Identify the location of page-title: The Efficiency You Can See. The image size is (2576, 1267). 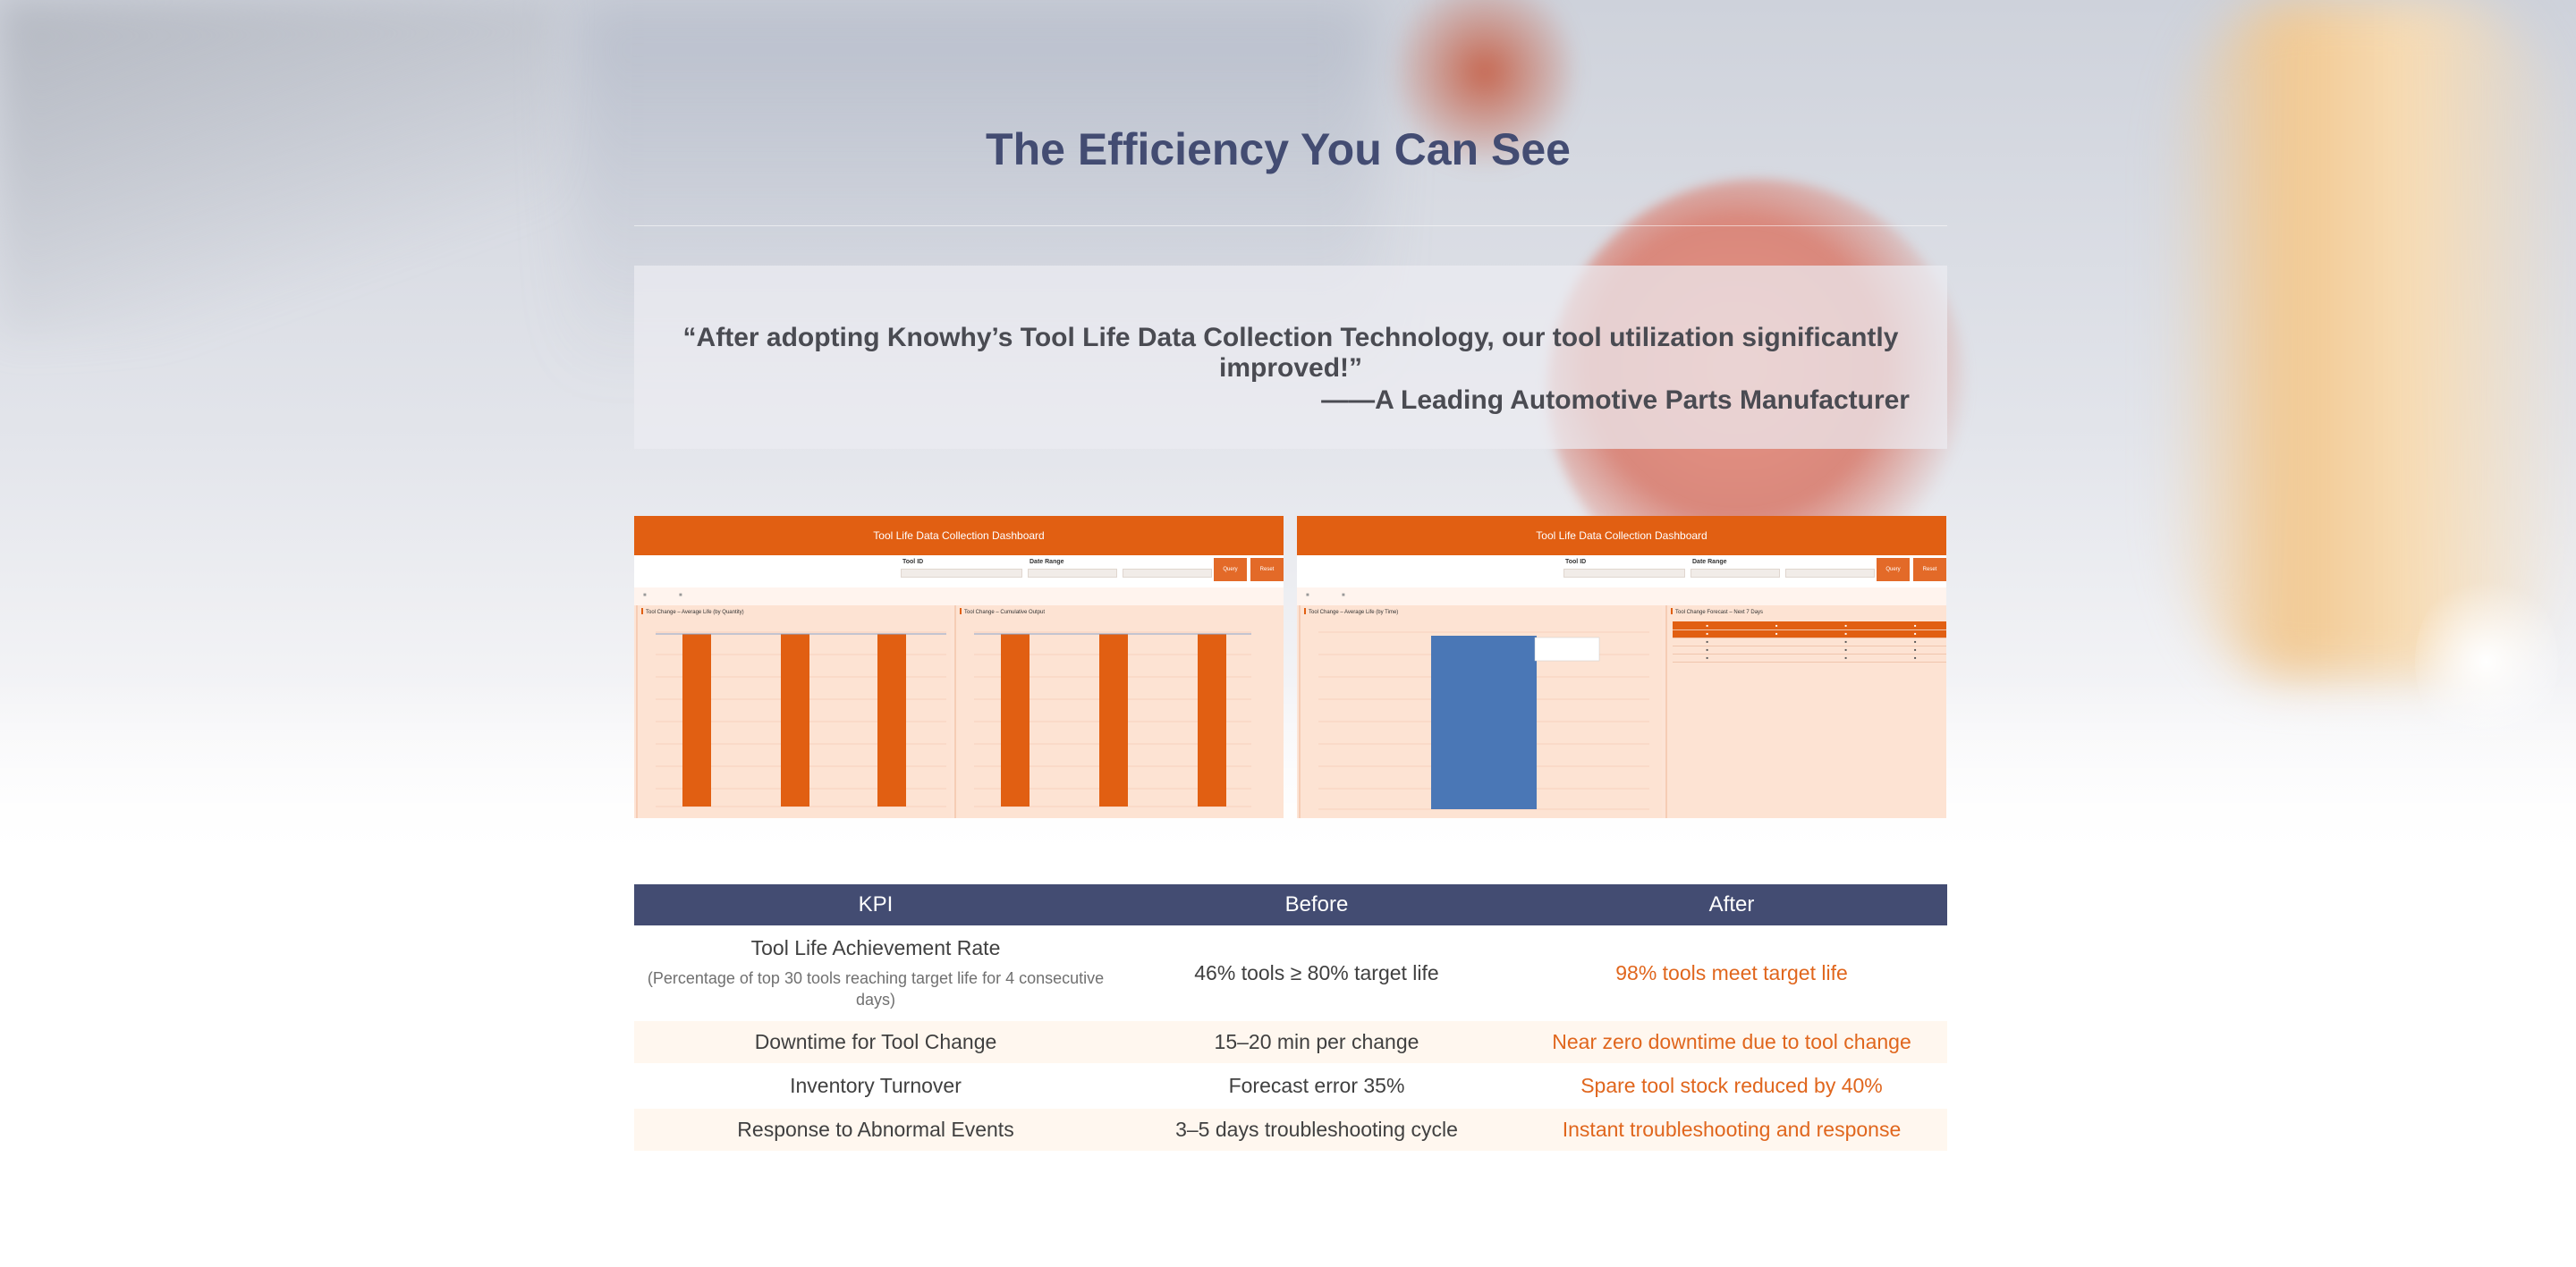
(1278, 149).